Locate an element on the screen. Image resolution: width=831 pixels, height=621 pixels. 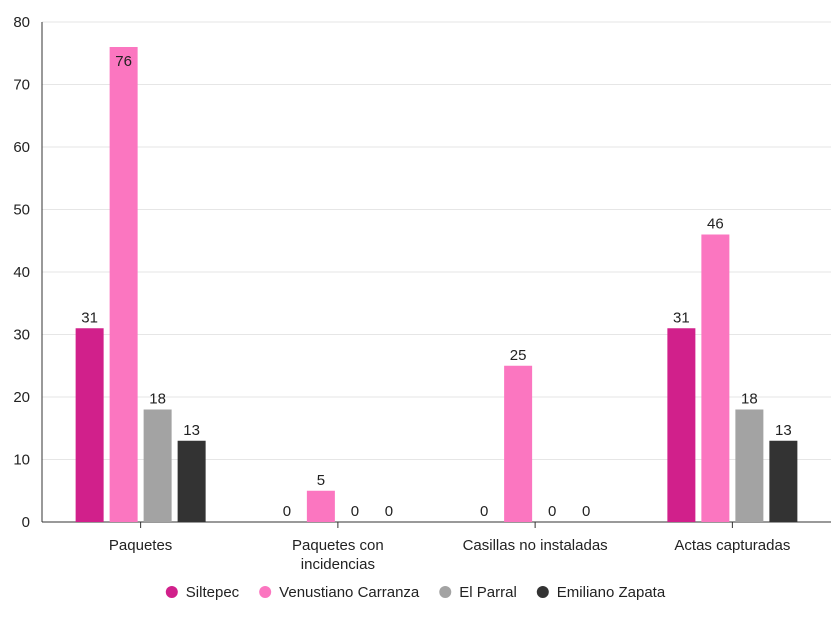
y-tick-label: 10 is located at coordinates (21, 460).